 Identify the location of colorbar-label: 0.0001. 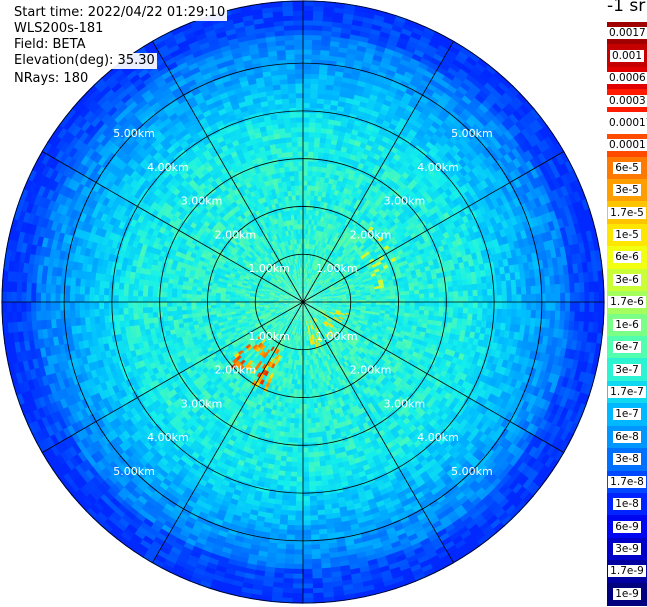
(627, 145).